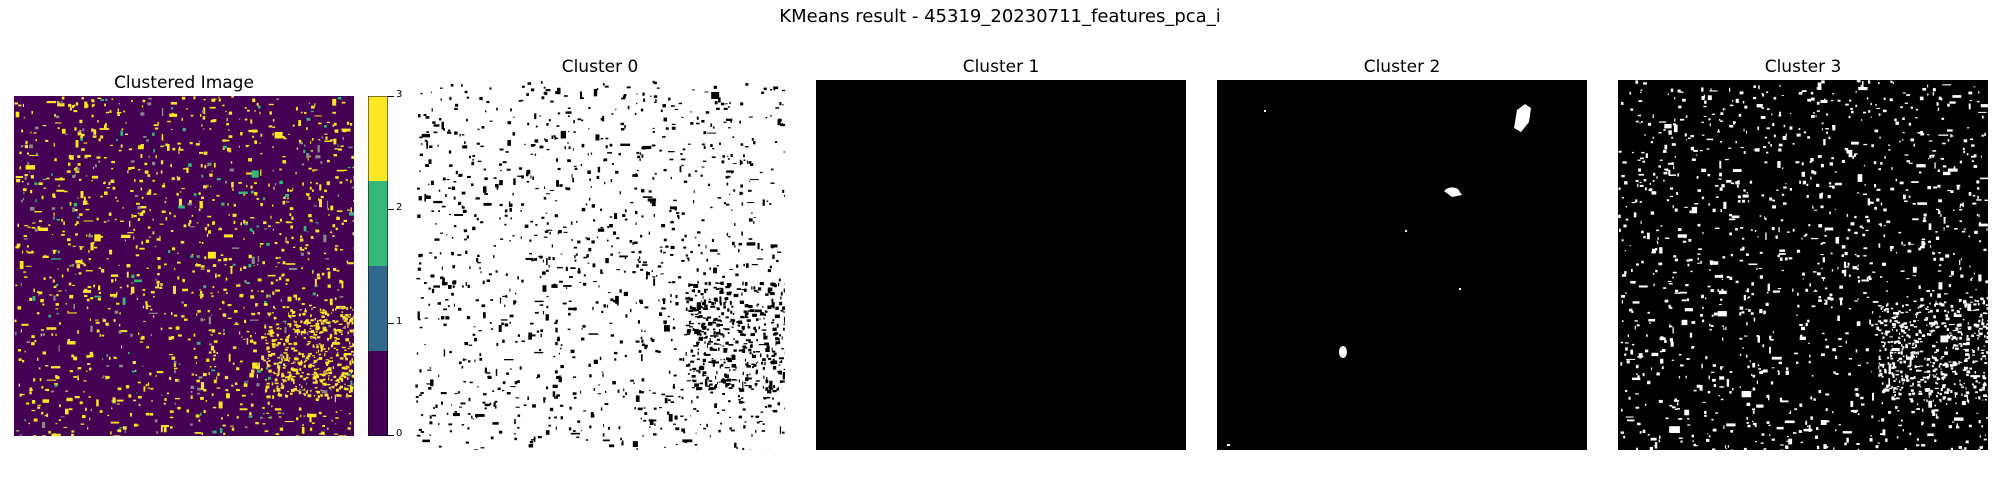 Image resolution: width=2000 pixels, height=500 pixels. What do you see at coordinates (1001, 265) in the screenshot?
I see `cluster-1-mask` at bounding box center [1001, 265].